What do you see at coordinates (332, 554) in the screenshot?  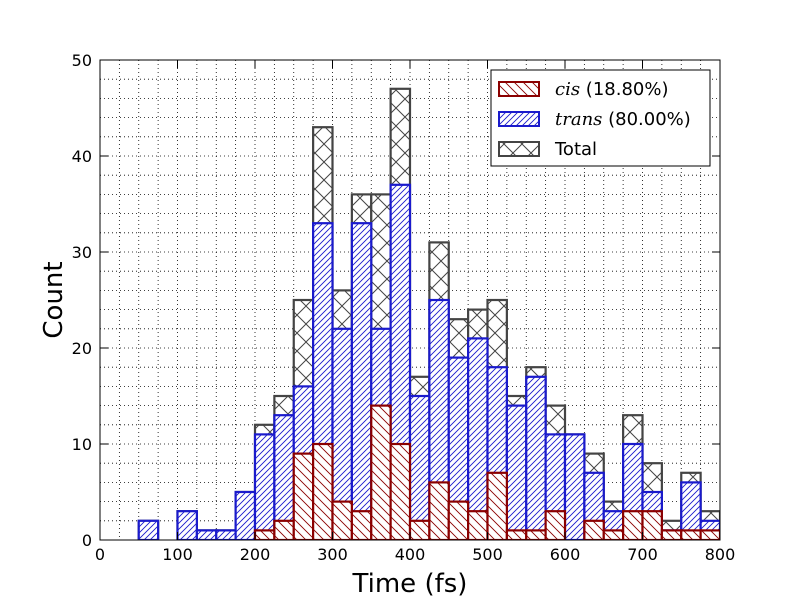 I see `x-tick-label: 300` at bounding box center [332, 554].